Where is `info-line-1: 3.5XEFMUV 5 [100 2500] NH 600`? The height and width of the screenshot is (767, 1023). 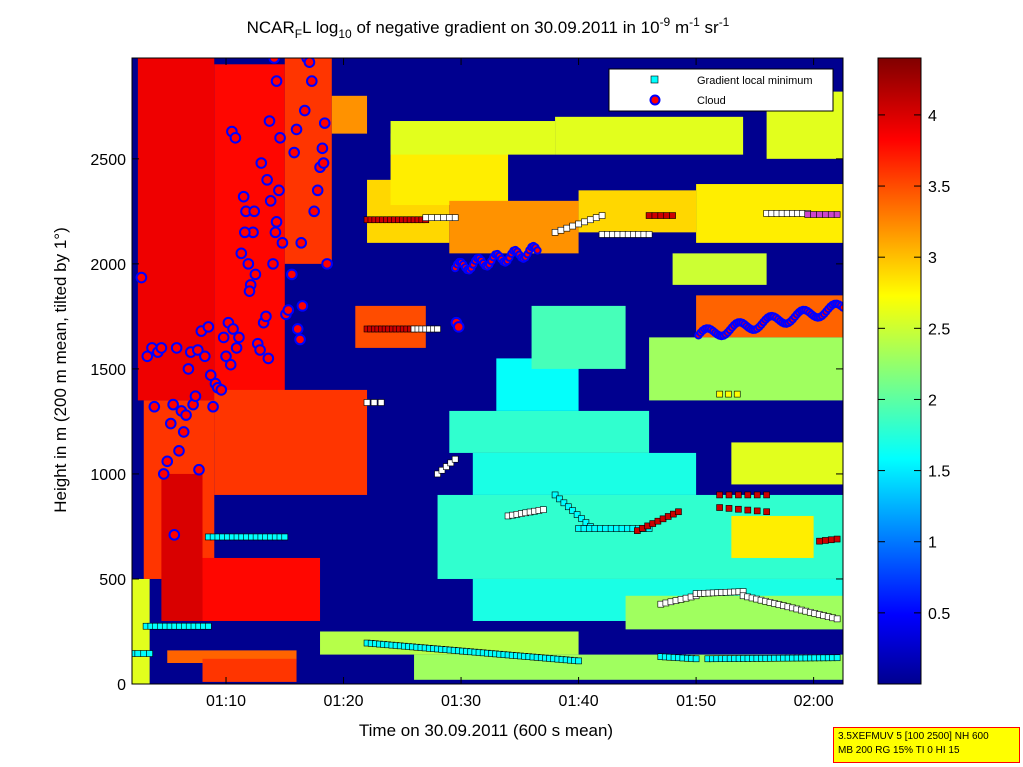 info-line-1: 3.5XEFMUV 5 [100 2500] NH 600 is located at coordinates (913, 736).